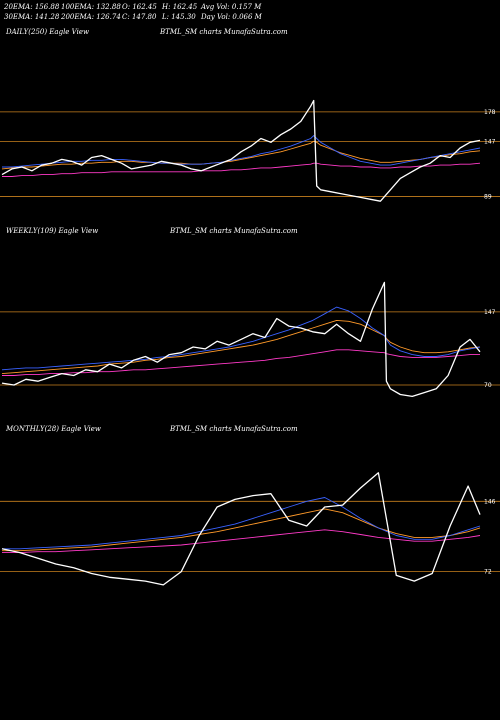 The image size is (500, 720). What do you see at coordinates (488, 572) in the screenshot?
I see `right-axis-label: 72` at bounding box center [488, 572].